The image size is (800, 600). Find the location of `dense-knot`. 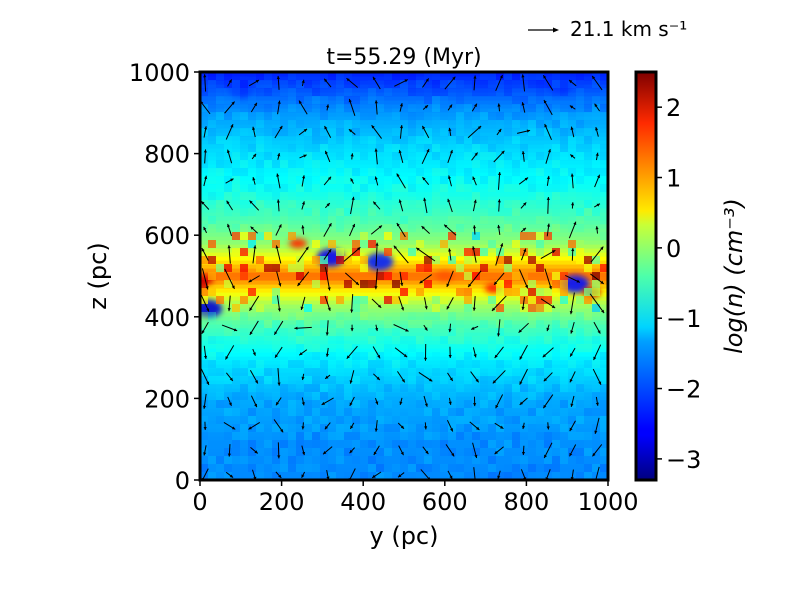

dense-knot is located at coordinates (297, 243).